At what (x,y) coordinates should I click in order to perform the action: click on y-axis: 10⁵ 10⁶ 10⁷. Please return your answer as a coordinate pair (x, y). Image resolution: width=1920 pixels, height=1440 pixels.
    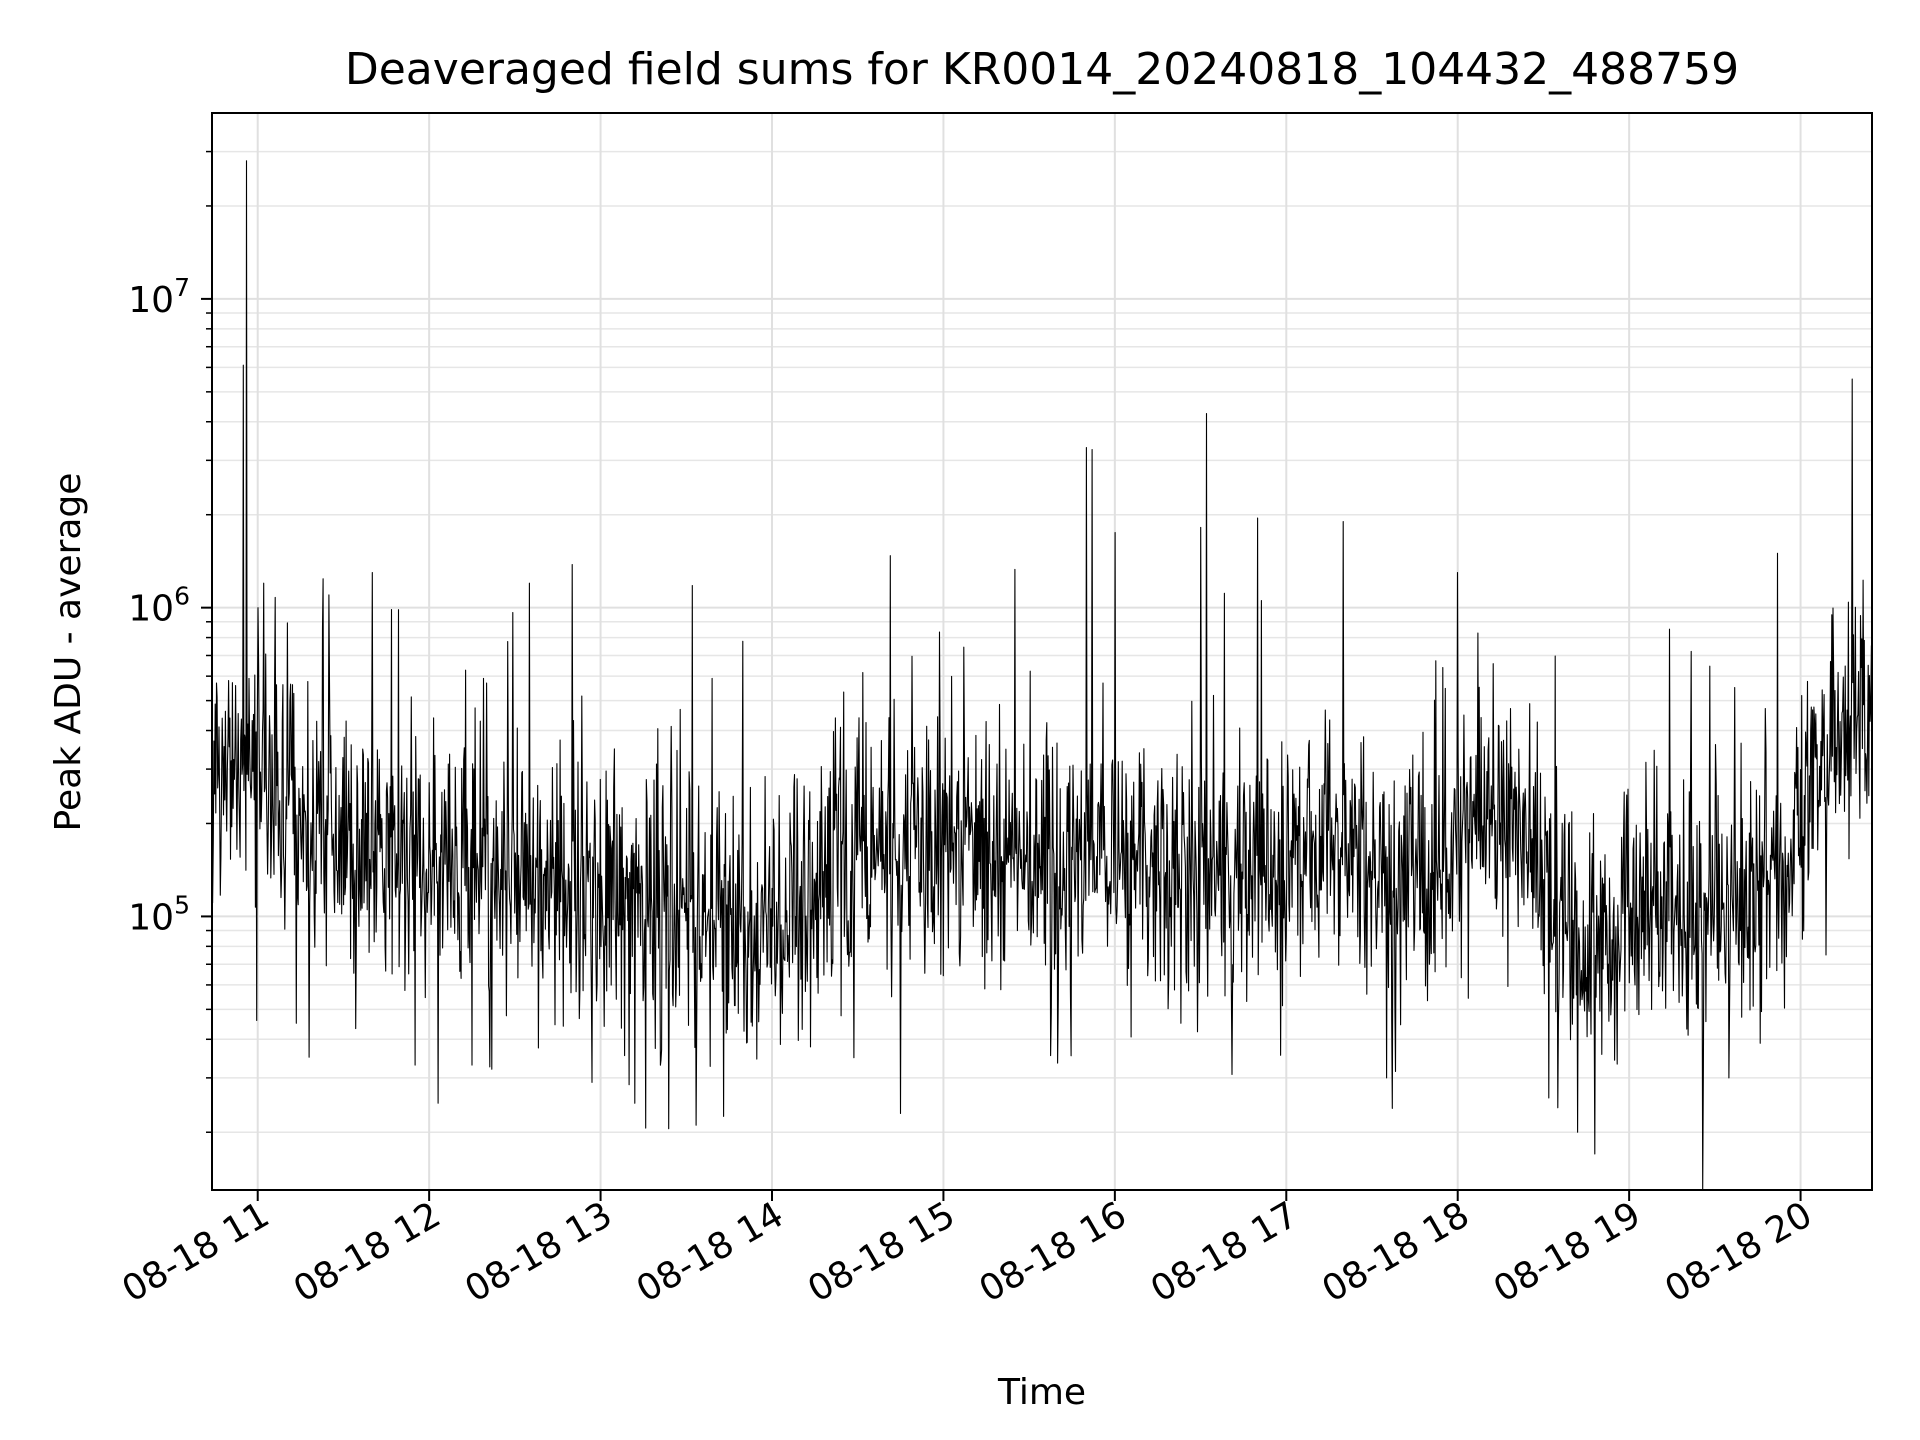
    Looking at the image, I should click on (170, 641).